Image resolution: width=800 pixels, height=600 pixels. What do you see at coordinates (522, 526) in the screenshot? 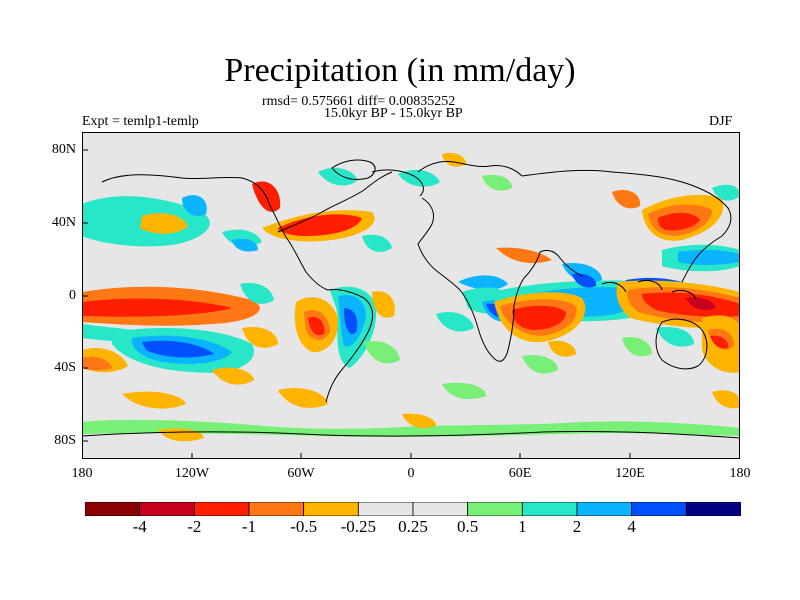
I see `colorbar-label: 1` at bounding box center [522, 526].